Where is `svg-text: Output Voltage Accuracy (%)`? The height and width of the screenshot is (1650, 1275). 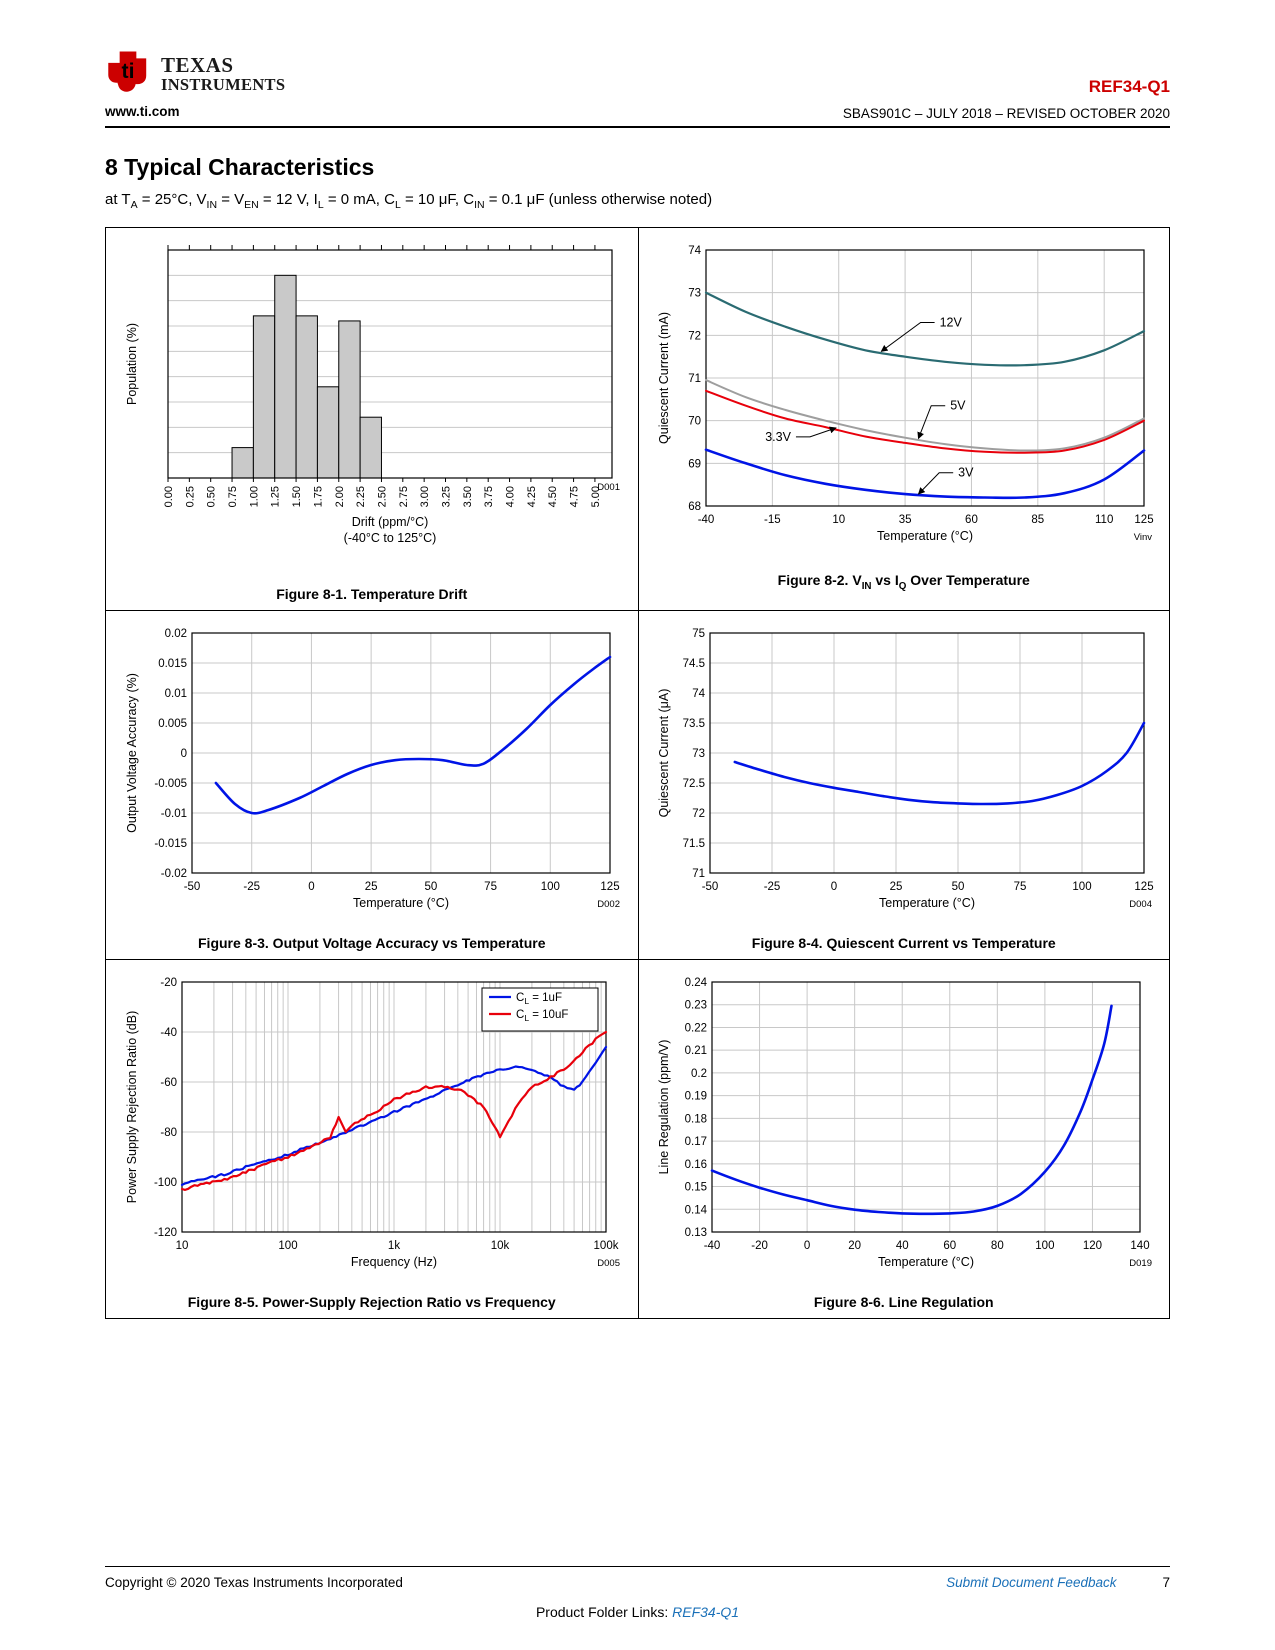 svg-text: Output Voltage Accuracy (%) is located at coordinates (132, 753).